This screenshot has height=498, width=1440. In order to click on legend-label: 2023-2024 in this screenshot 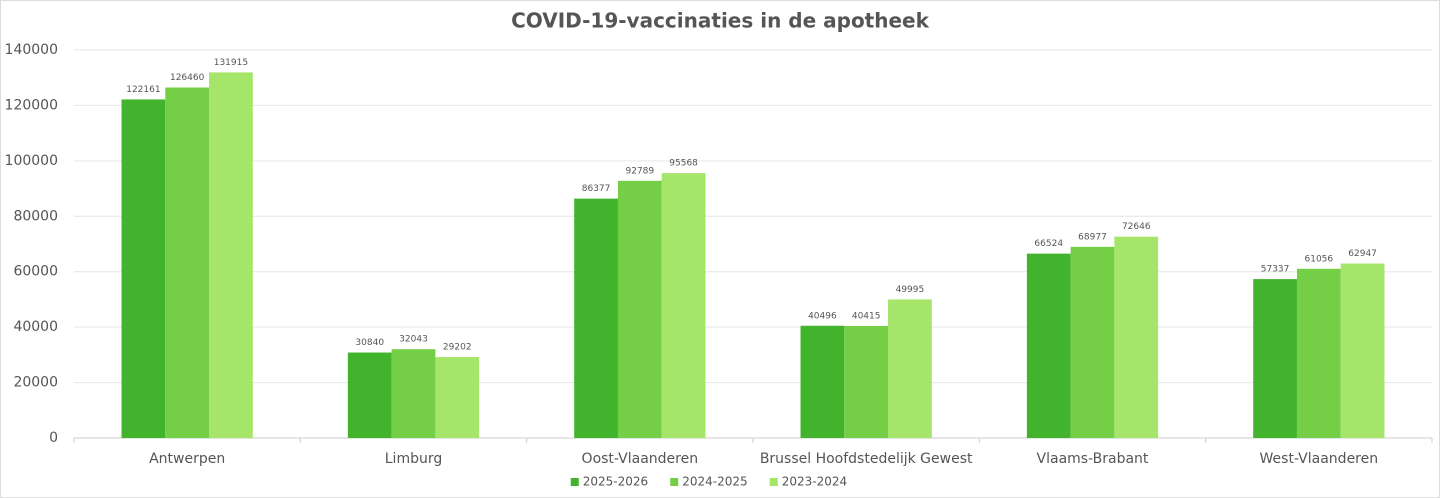, I will do `click(814, 482)`.